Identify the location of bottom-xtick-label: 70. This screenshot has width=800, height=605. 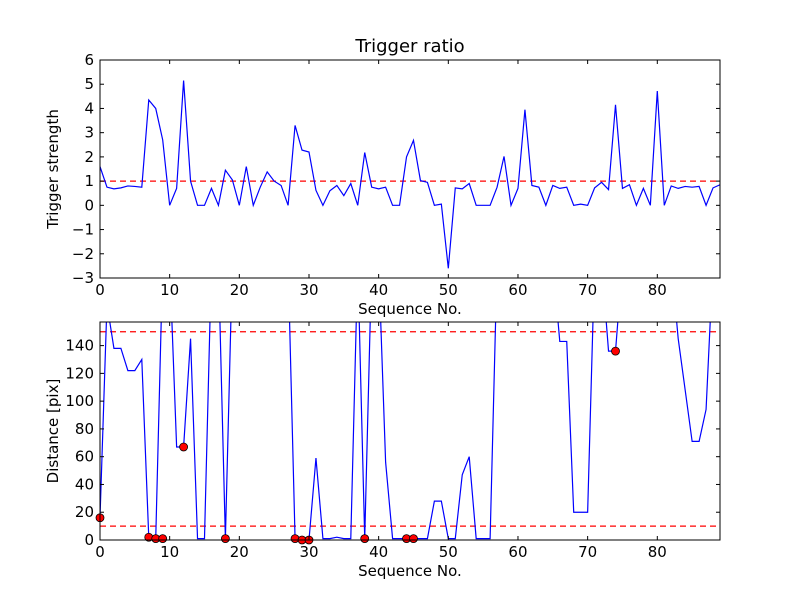
(587, 552).